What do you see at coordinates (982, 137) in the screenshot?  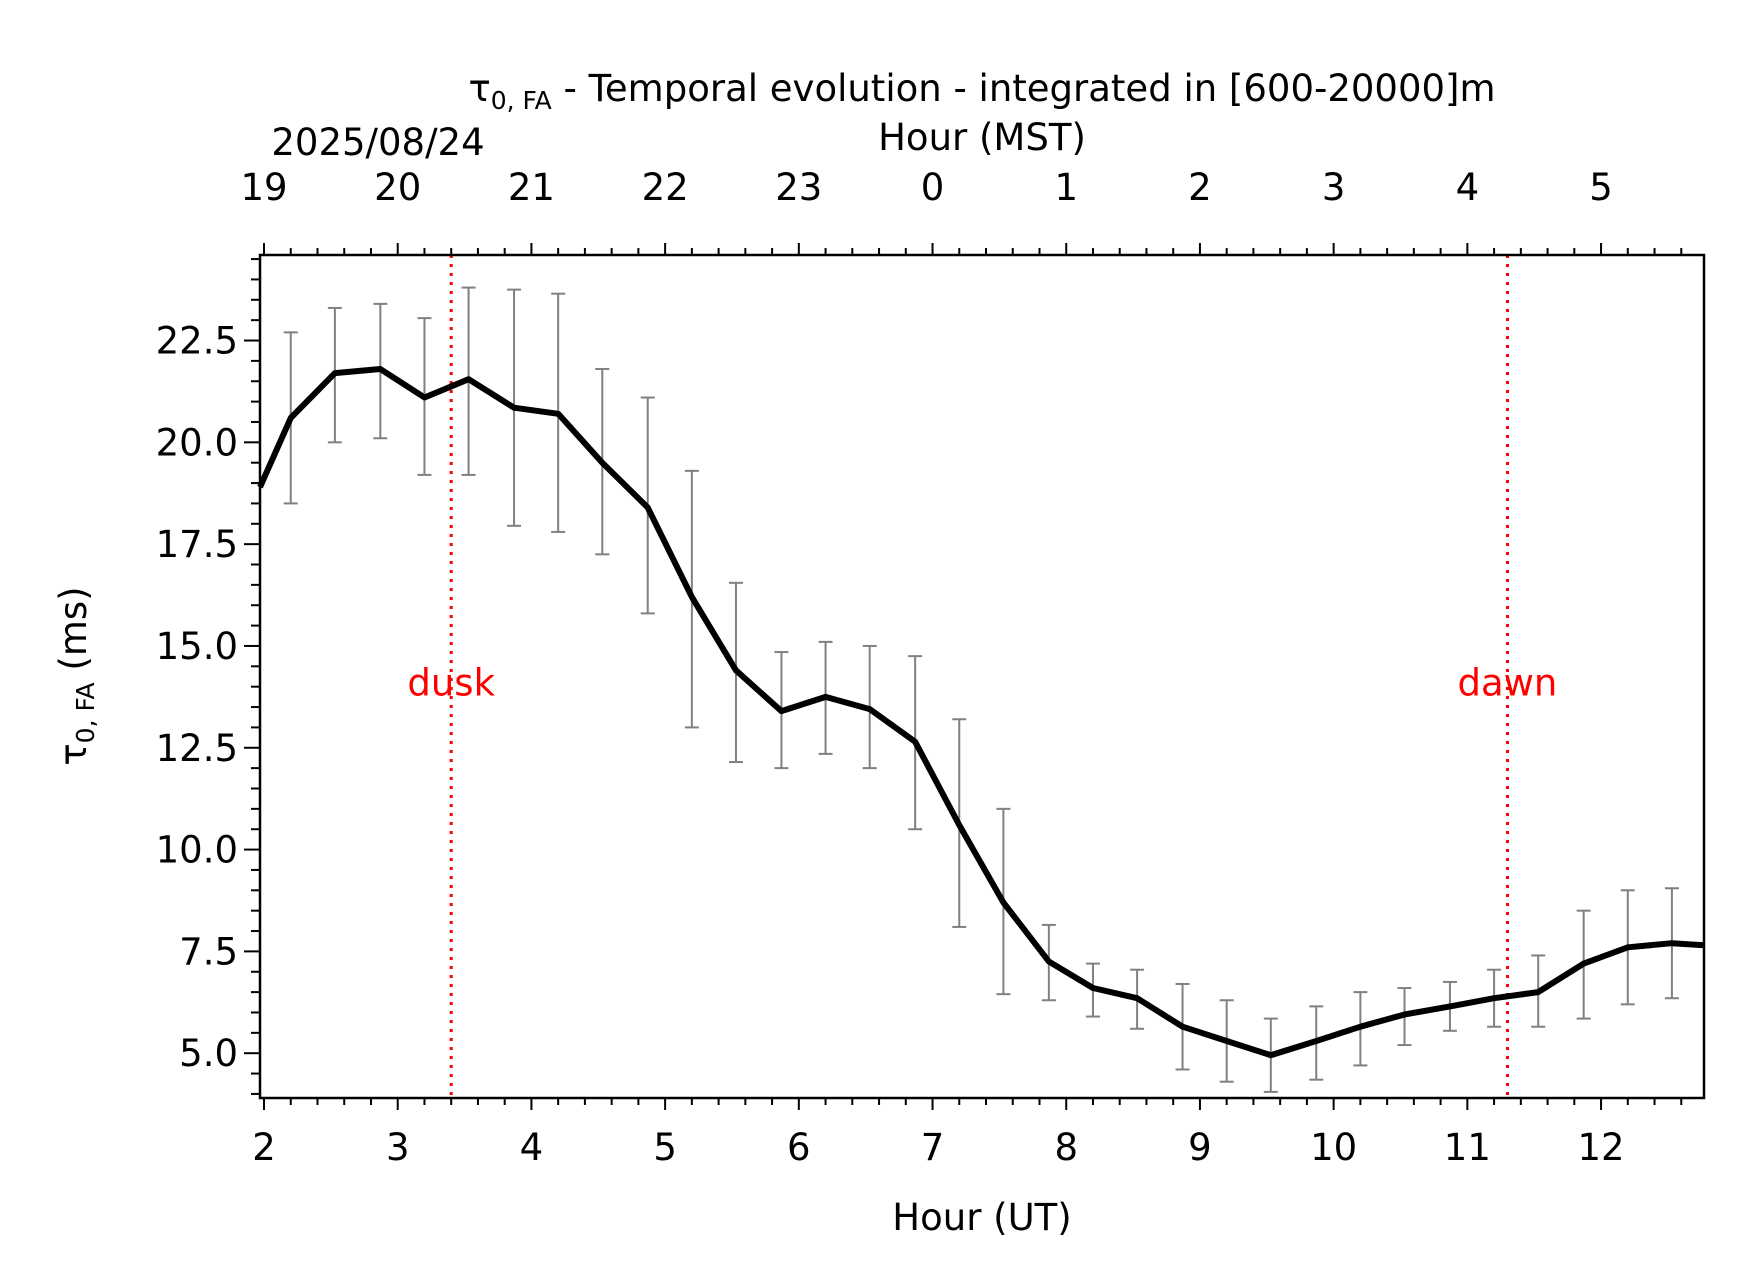 I see `x2-axis-title: Hour (MST)` at bounding box center [982, 137].